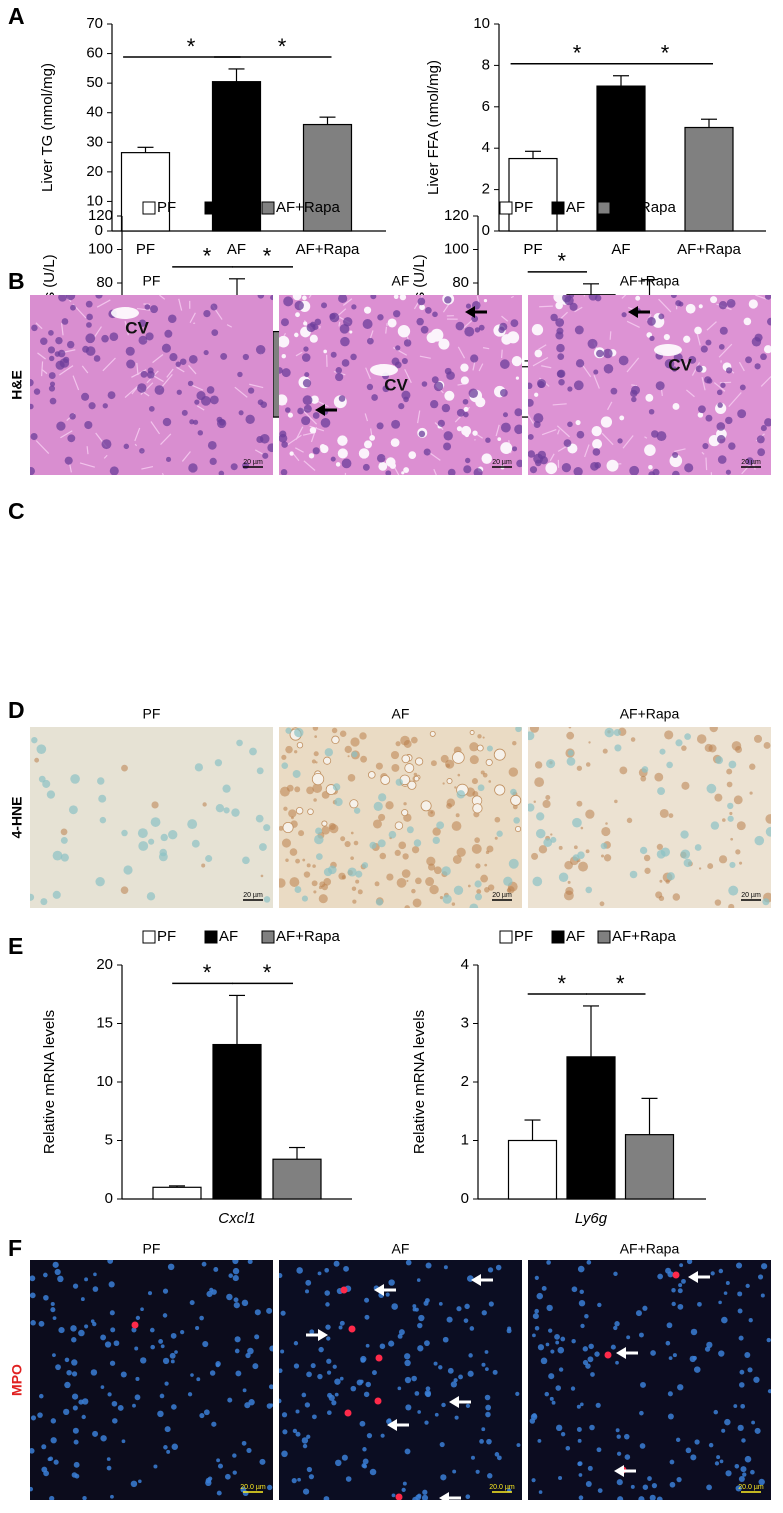  What do you see at coordinates (384, 370) in the screenshot?
I see `central-vein` at bounding box center [384, 370].